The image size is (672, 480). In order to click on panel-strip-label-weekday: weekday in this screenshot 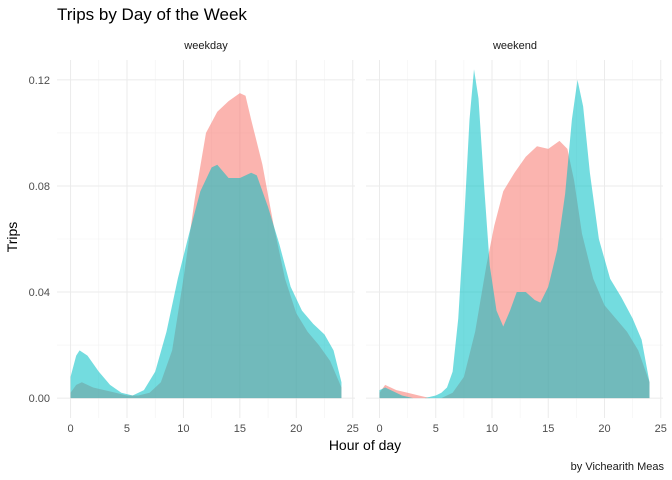, I will do `click(205, 46)`.